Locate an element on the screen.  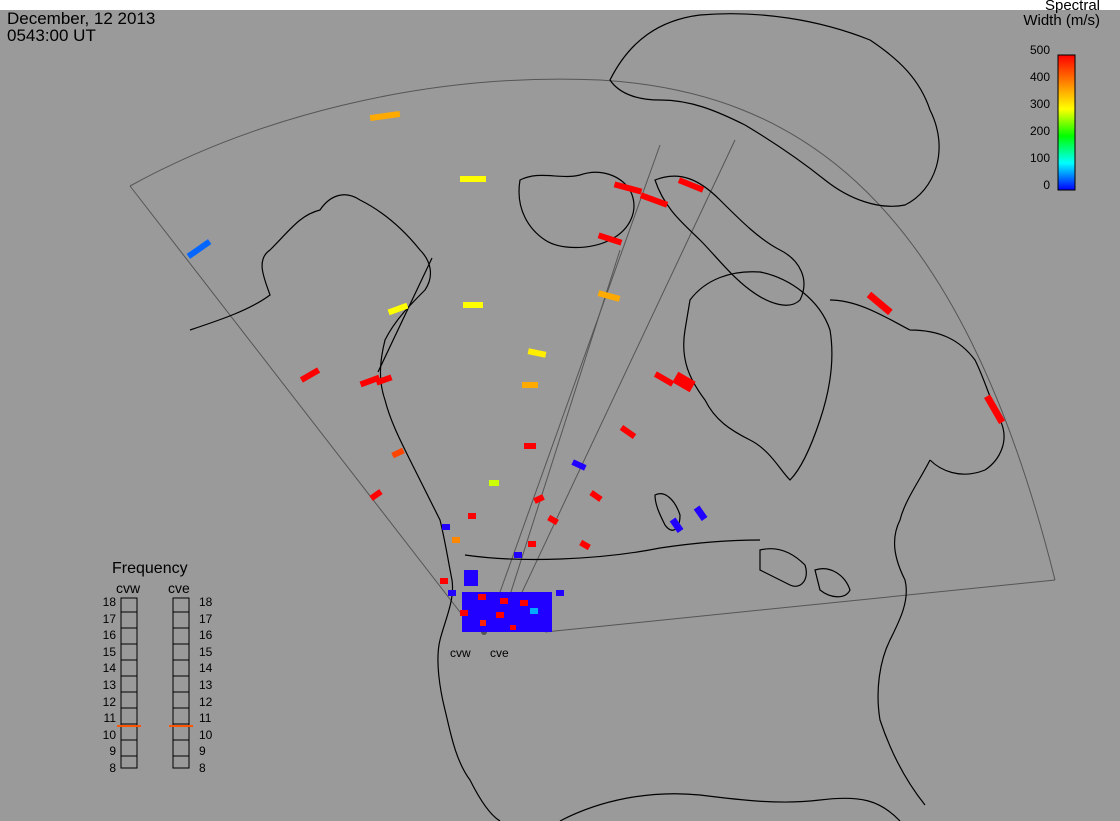
frequency-tick-left: 8 is located at coordinates (112, 768).